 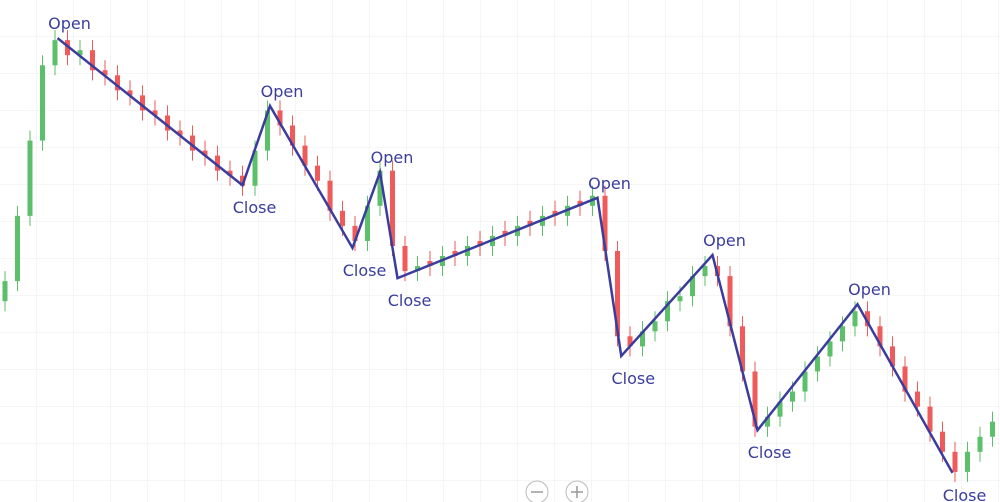 What do you see at coordinates (537, 491) in the screenshot?
I see `zoom-out-button` at bounding box center [537, 491].